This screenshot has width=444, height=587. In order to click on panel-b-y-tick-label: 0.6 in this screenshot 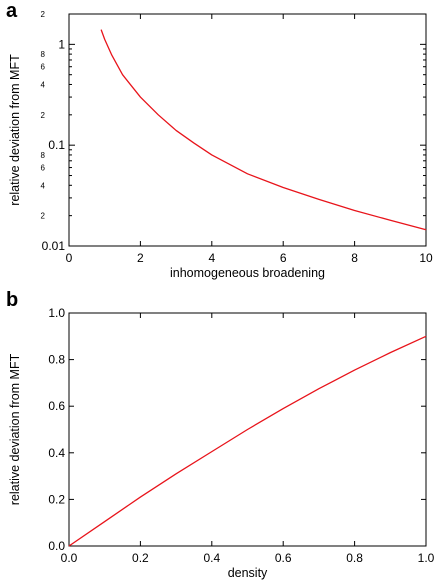, I will do `click(56, 406)`.